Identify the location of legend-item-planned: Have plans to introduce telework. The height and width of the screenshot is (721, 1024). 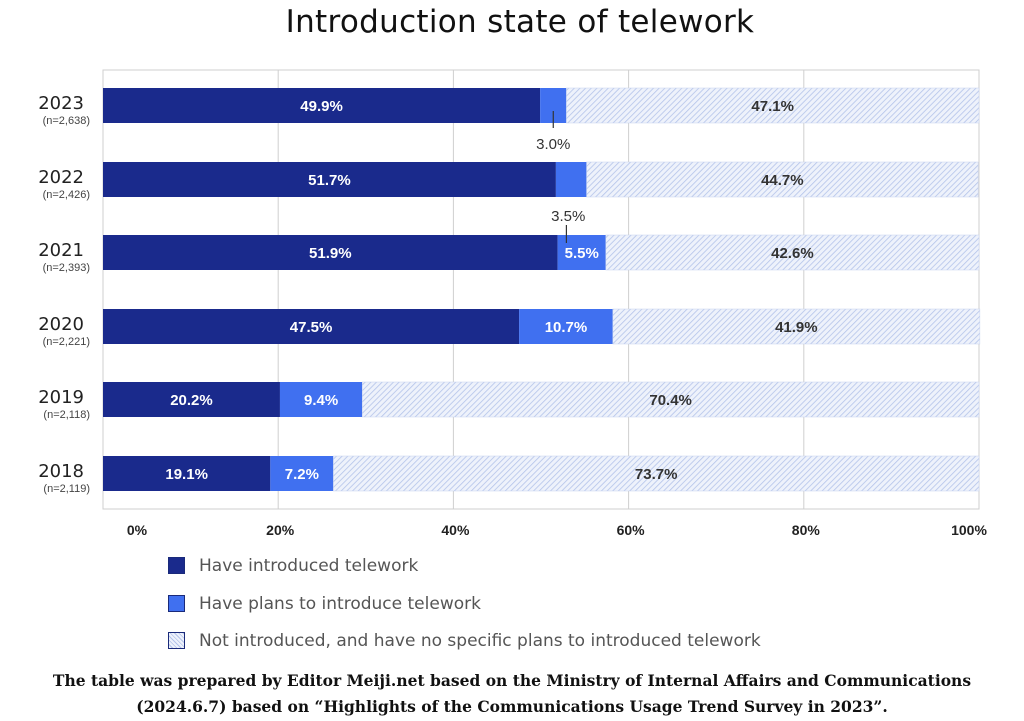
(324, 604).